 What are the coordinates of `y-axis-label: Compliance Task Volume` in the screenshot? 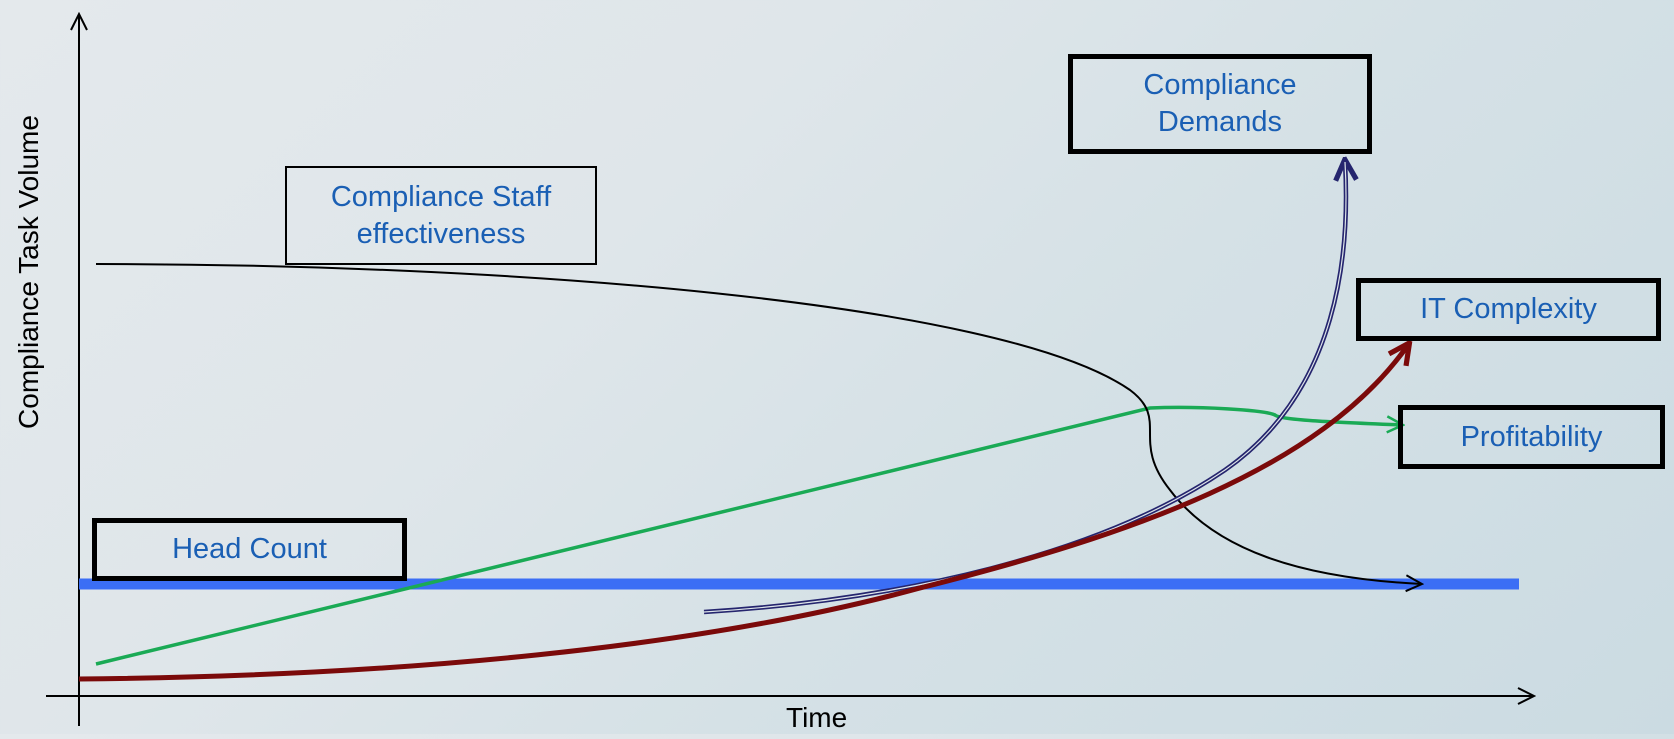 It's located at (28, 272).